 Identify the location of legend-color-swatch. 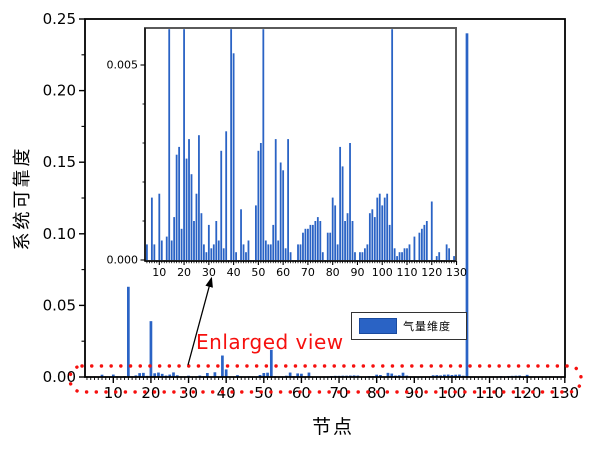
(378, 326).